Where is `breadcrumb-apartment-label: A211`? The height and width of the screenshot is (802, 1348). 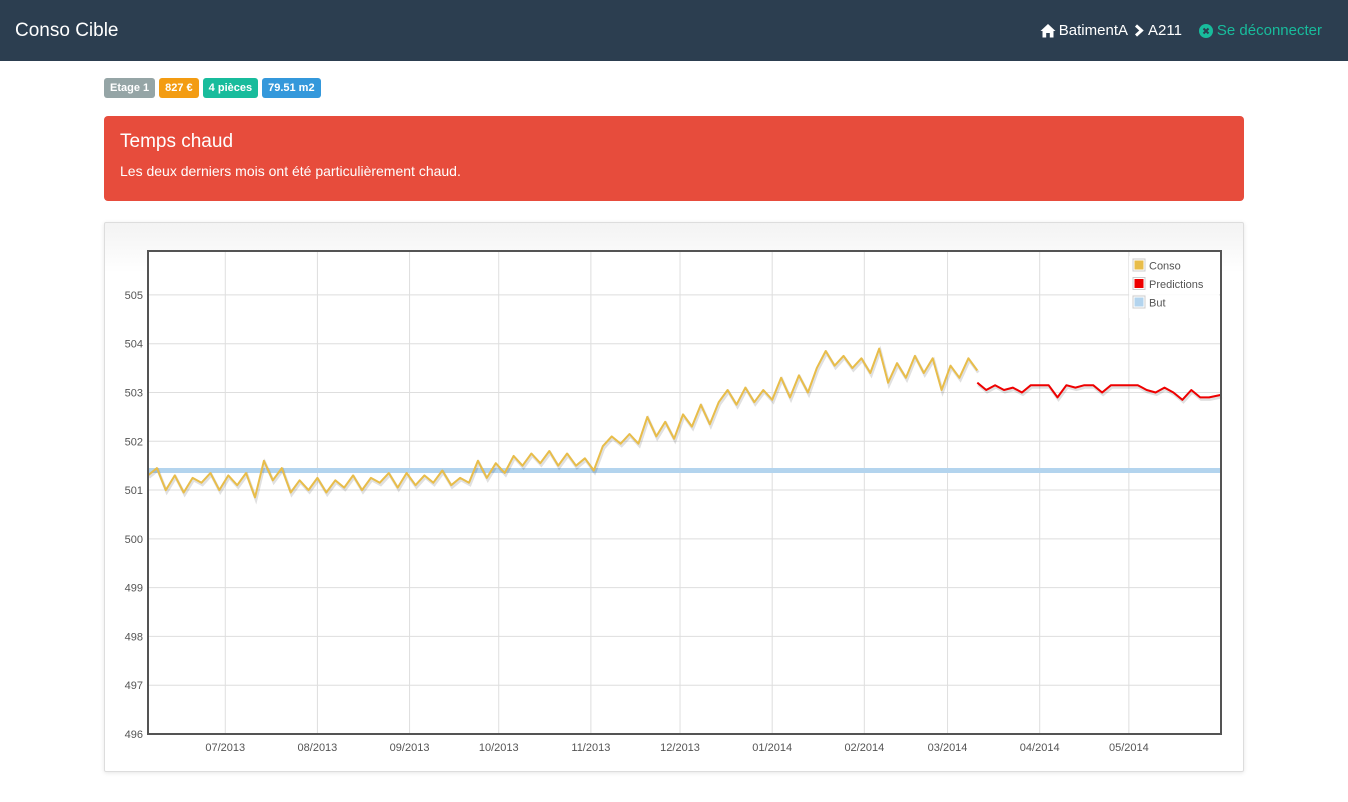 breadcrumb-apartment-label: A211 is located at coordinates (1165, 30).